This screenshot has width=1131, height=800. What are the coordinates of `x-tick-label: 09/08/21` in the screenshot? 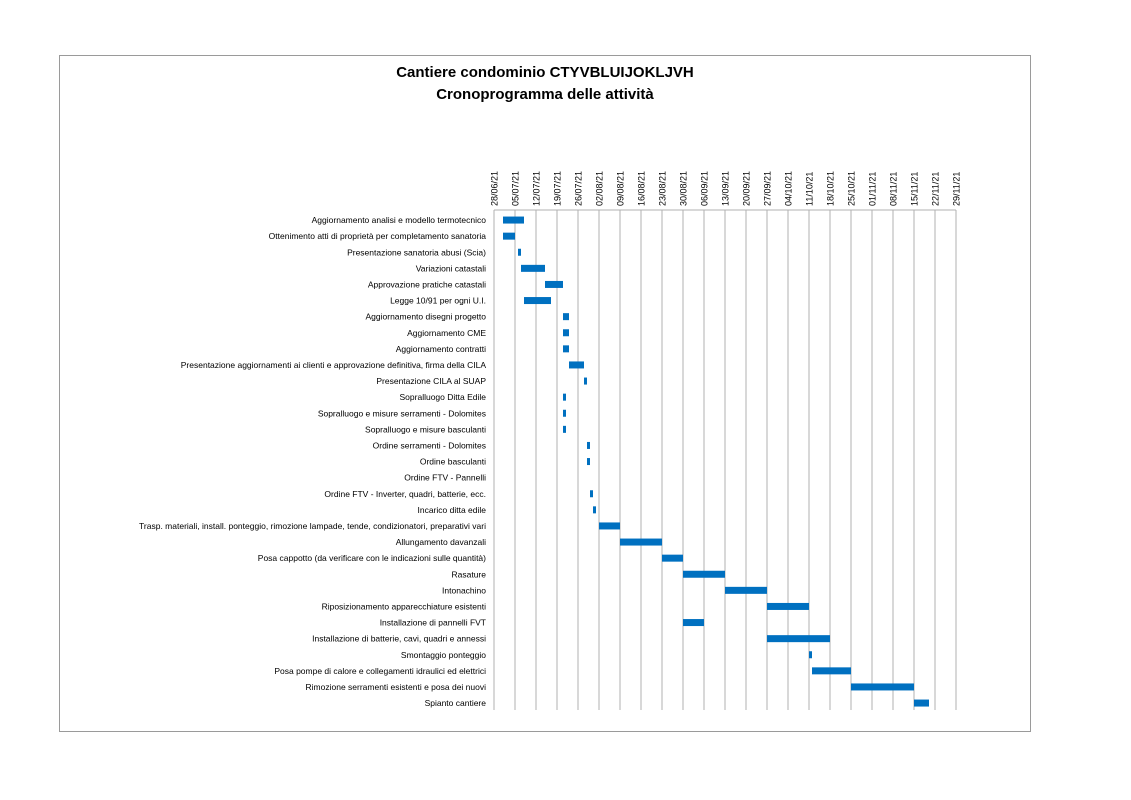 It's located at (621, 188).